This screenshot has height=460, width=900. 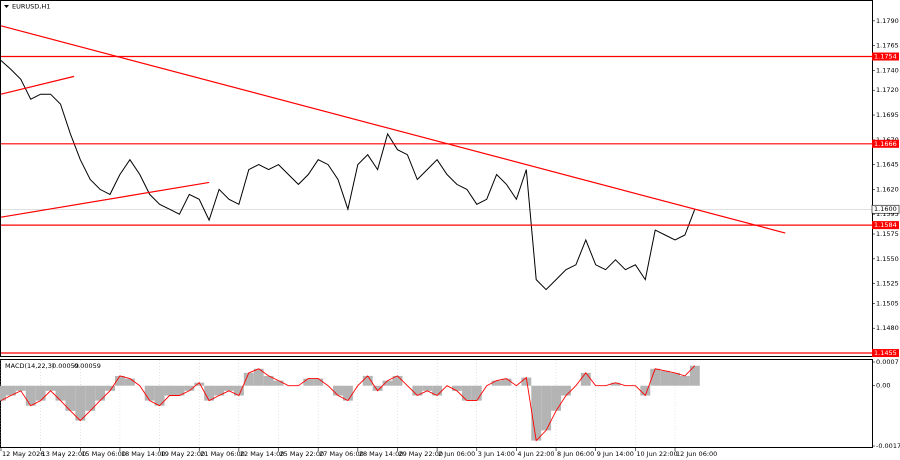 I want to click on y-tick-label: 1.1525, so click(x=887, y=284).